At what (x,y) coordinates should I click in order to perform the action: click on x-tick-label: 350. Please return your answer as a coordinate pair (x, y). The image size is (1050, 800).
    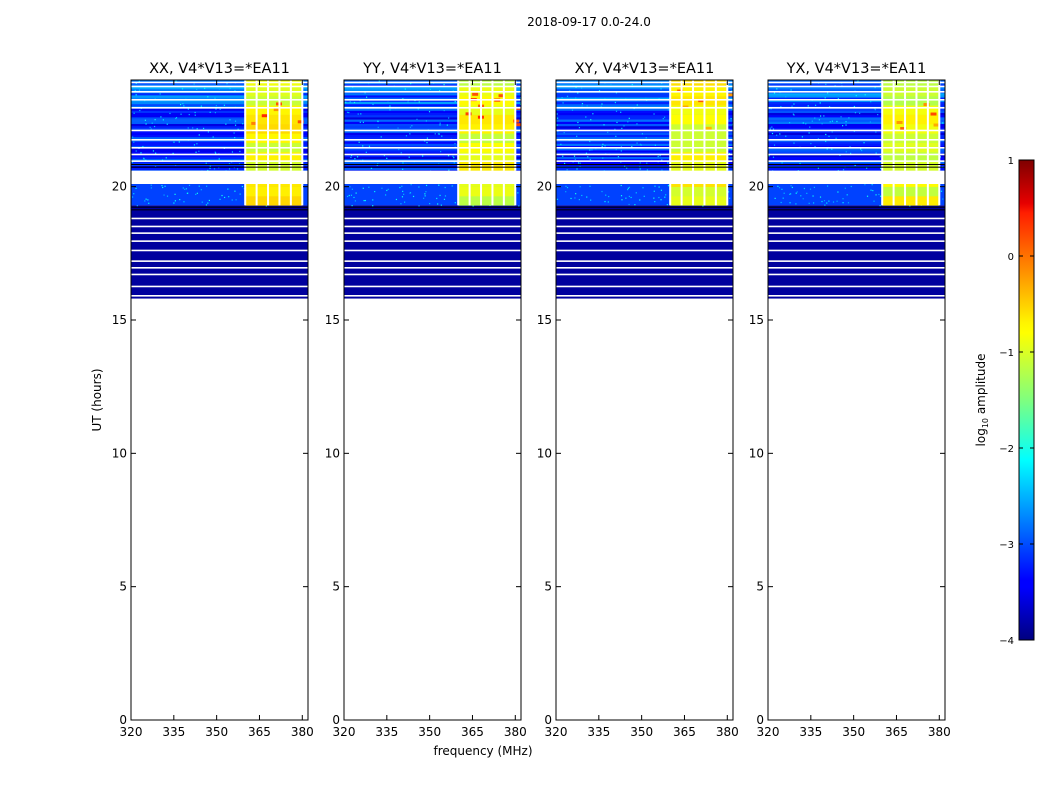
    Looking at the image, I should click on (216, 732).